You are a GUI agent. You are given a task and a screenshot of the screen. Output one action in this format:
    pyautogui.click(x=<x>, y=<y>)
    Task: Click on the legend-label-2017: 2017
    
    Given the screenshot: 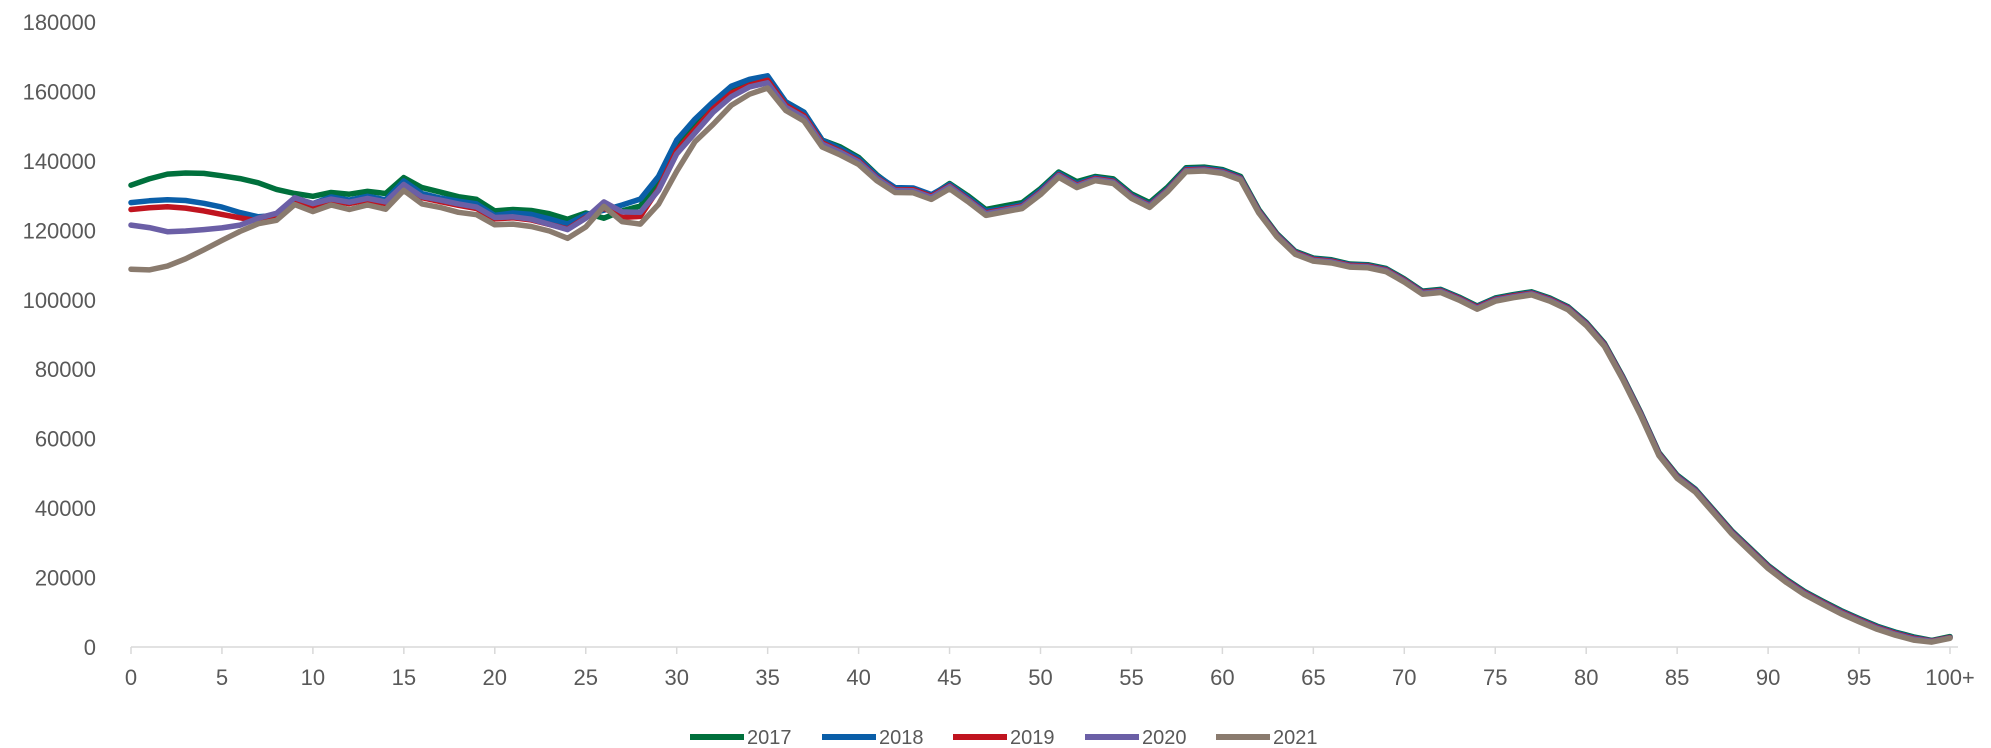 What is the action you would take?
    pyautogui.click(x=769, y=737)
    